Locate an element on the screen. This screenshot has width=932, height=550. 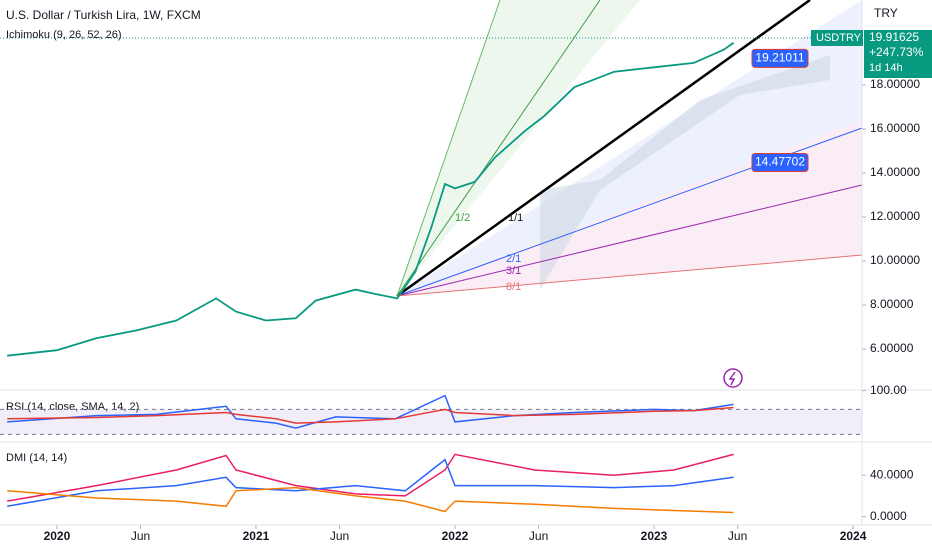
marker-label: 19.21011 is located at coordinates (779, 57).